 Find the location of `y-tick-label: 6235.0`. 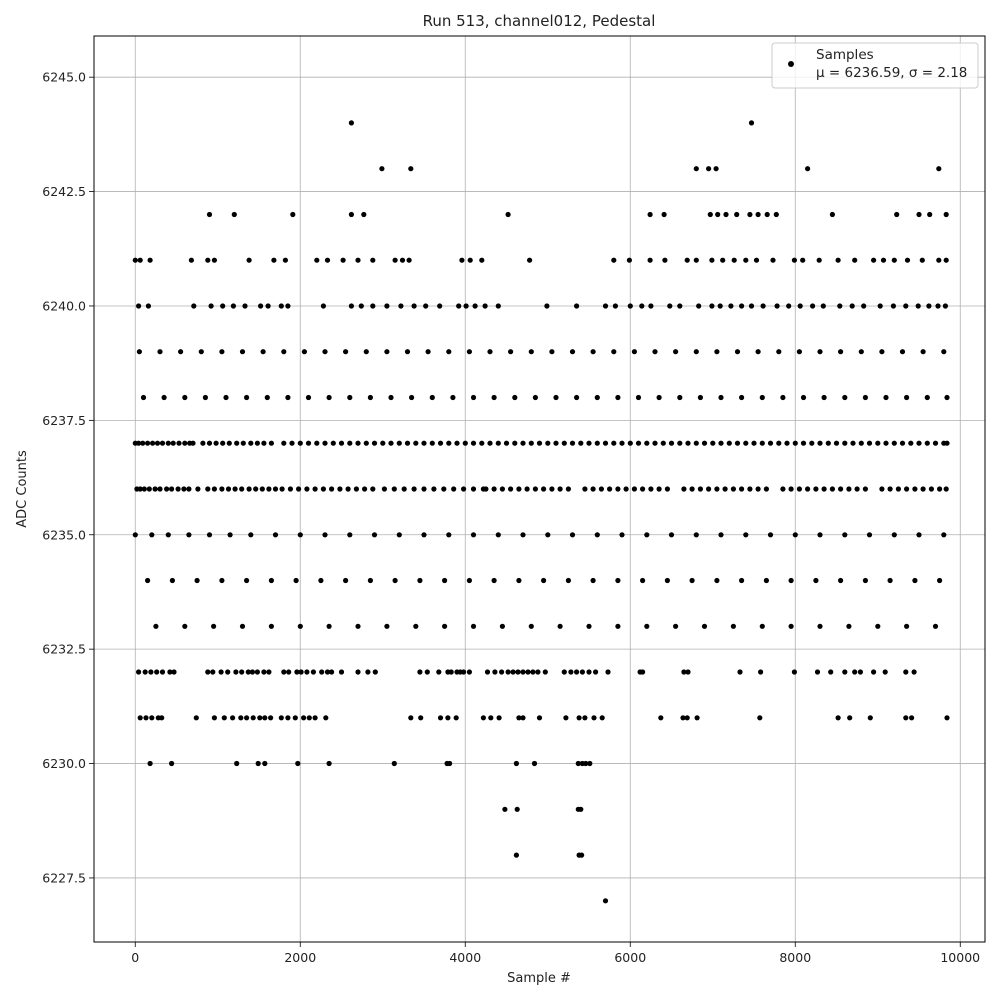

y-tick-label: 6235.0 is located at coordinates (64, 534).